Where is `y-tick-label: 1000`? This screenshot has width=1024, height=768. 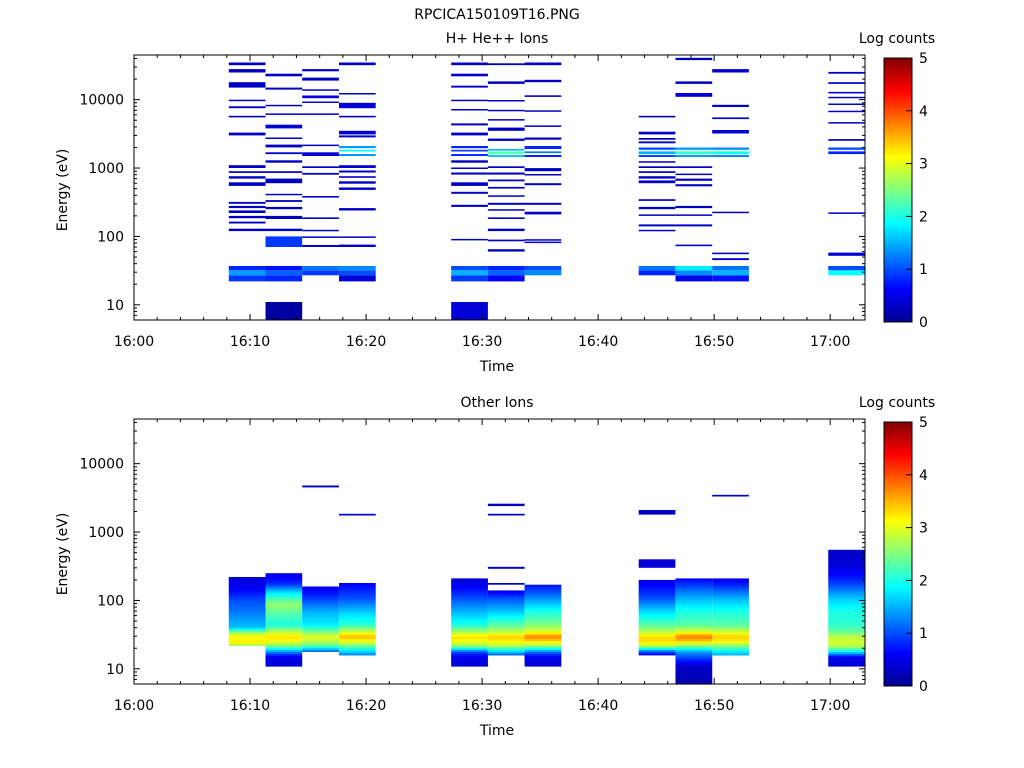 y-tick-label: 1000 is located at coordinates (106, 533).